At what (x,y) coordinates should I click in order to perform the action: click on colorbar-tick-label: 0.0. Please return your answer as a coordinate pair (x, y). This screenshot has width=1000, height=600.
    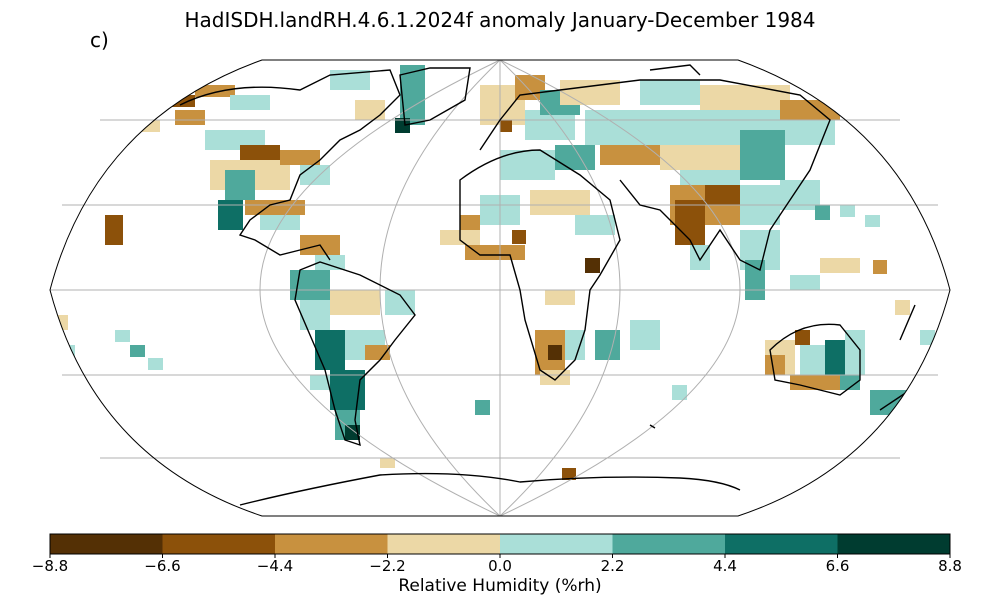
    Looking at the image, I should click on (500, 566).